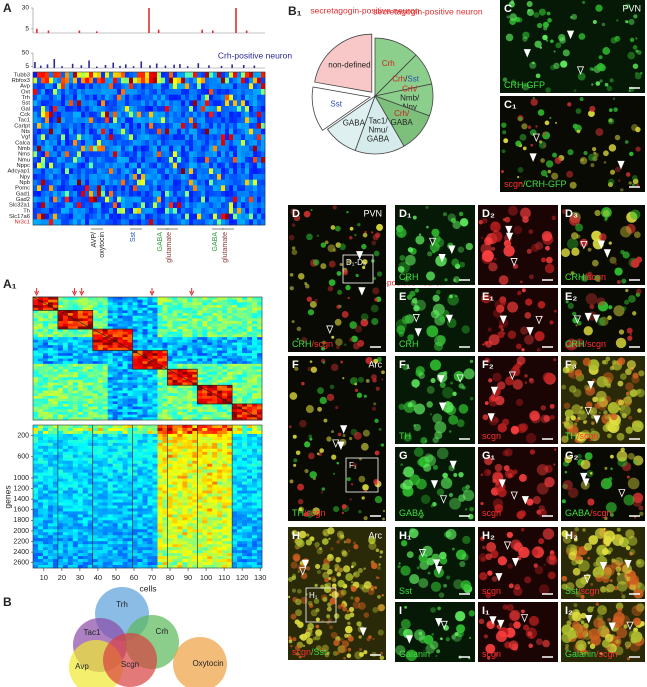 The width and height of the screenshot is (647, 687). I want to click on bar-title: Crh-positive neuron, so click(255, 55).